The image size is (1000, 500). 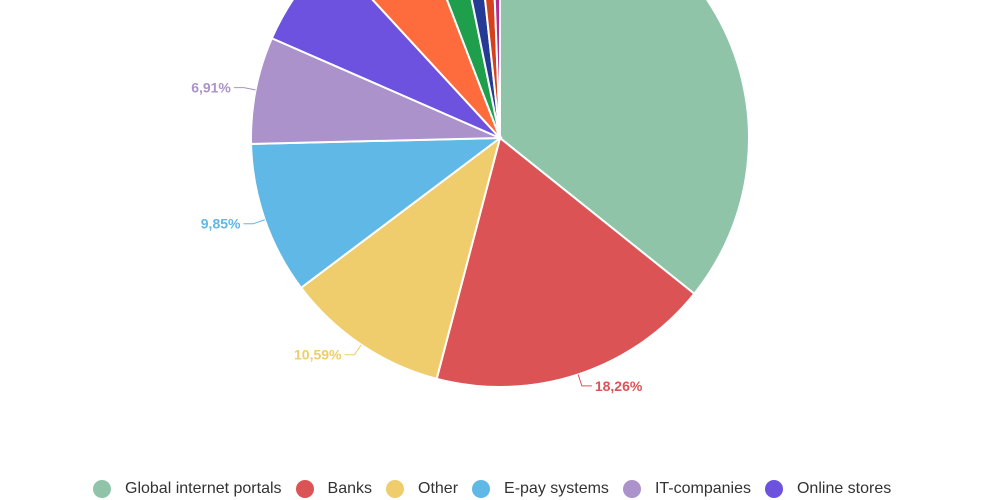 I want to click on legend-label: Online stores, so click(x=844, y=488).